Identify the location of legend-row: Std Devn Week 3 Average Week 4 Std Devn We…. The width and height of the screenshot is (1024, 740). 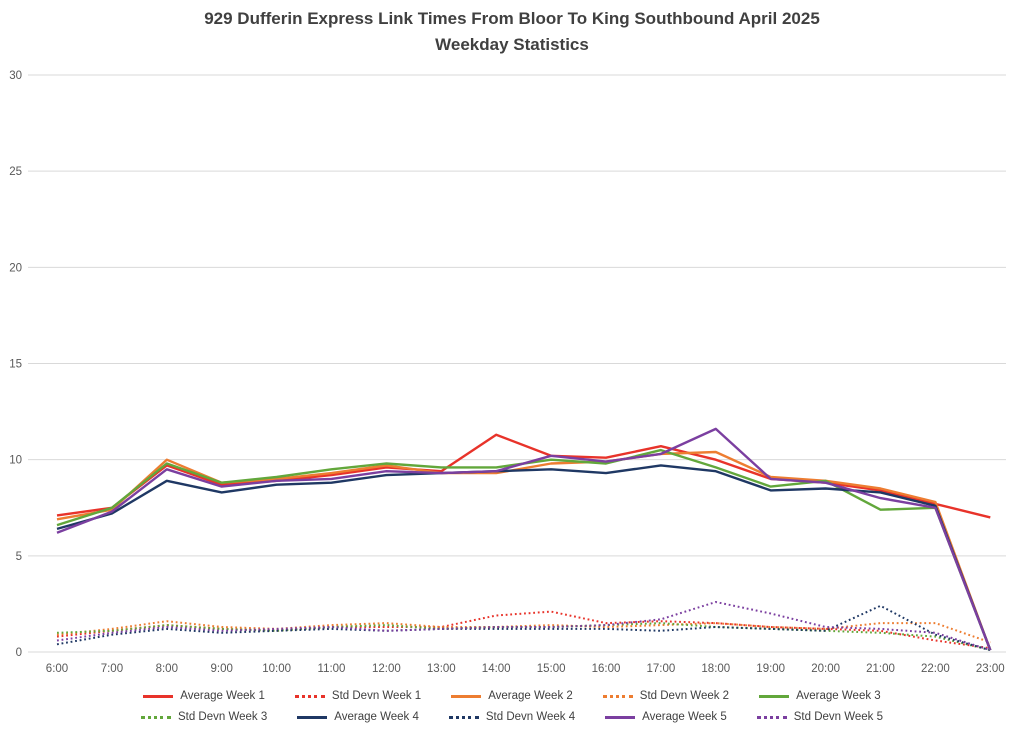
(512, 717).